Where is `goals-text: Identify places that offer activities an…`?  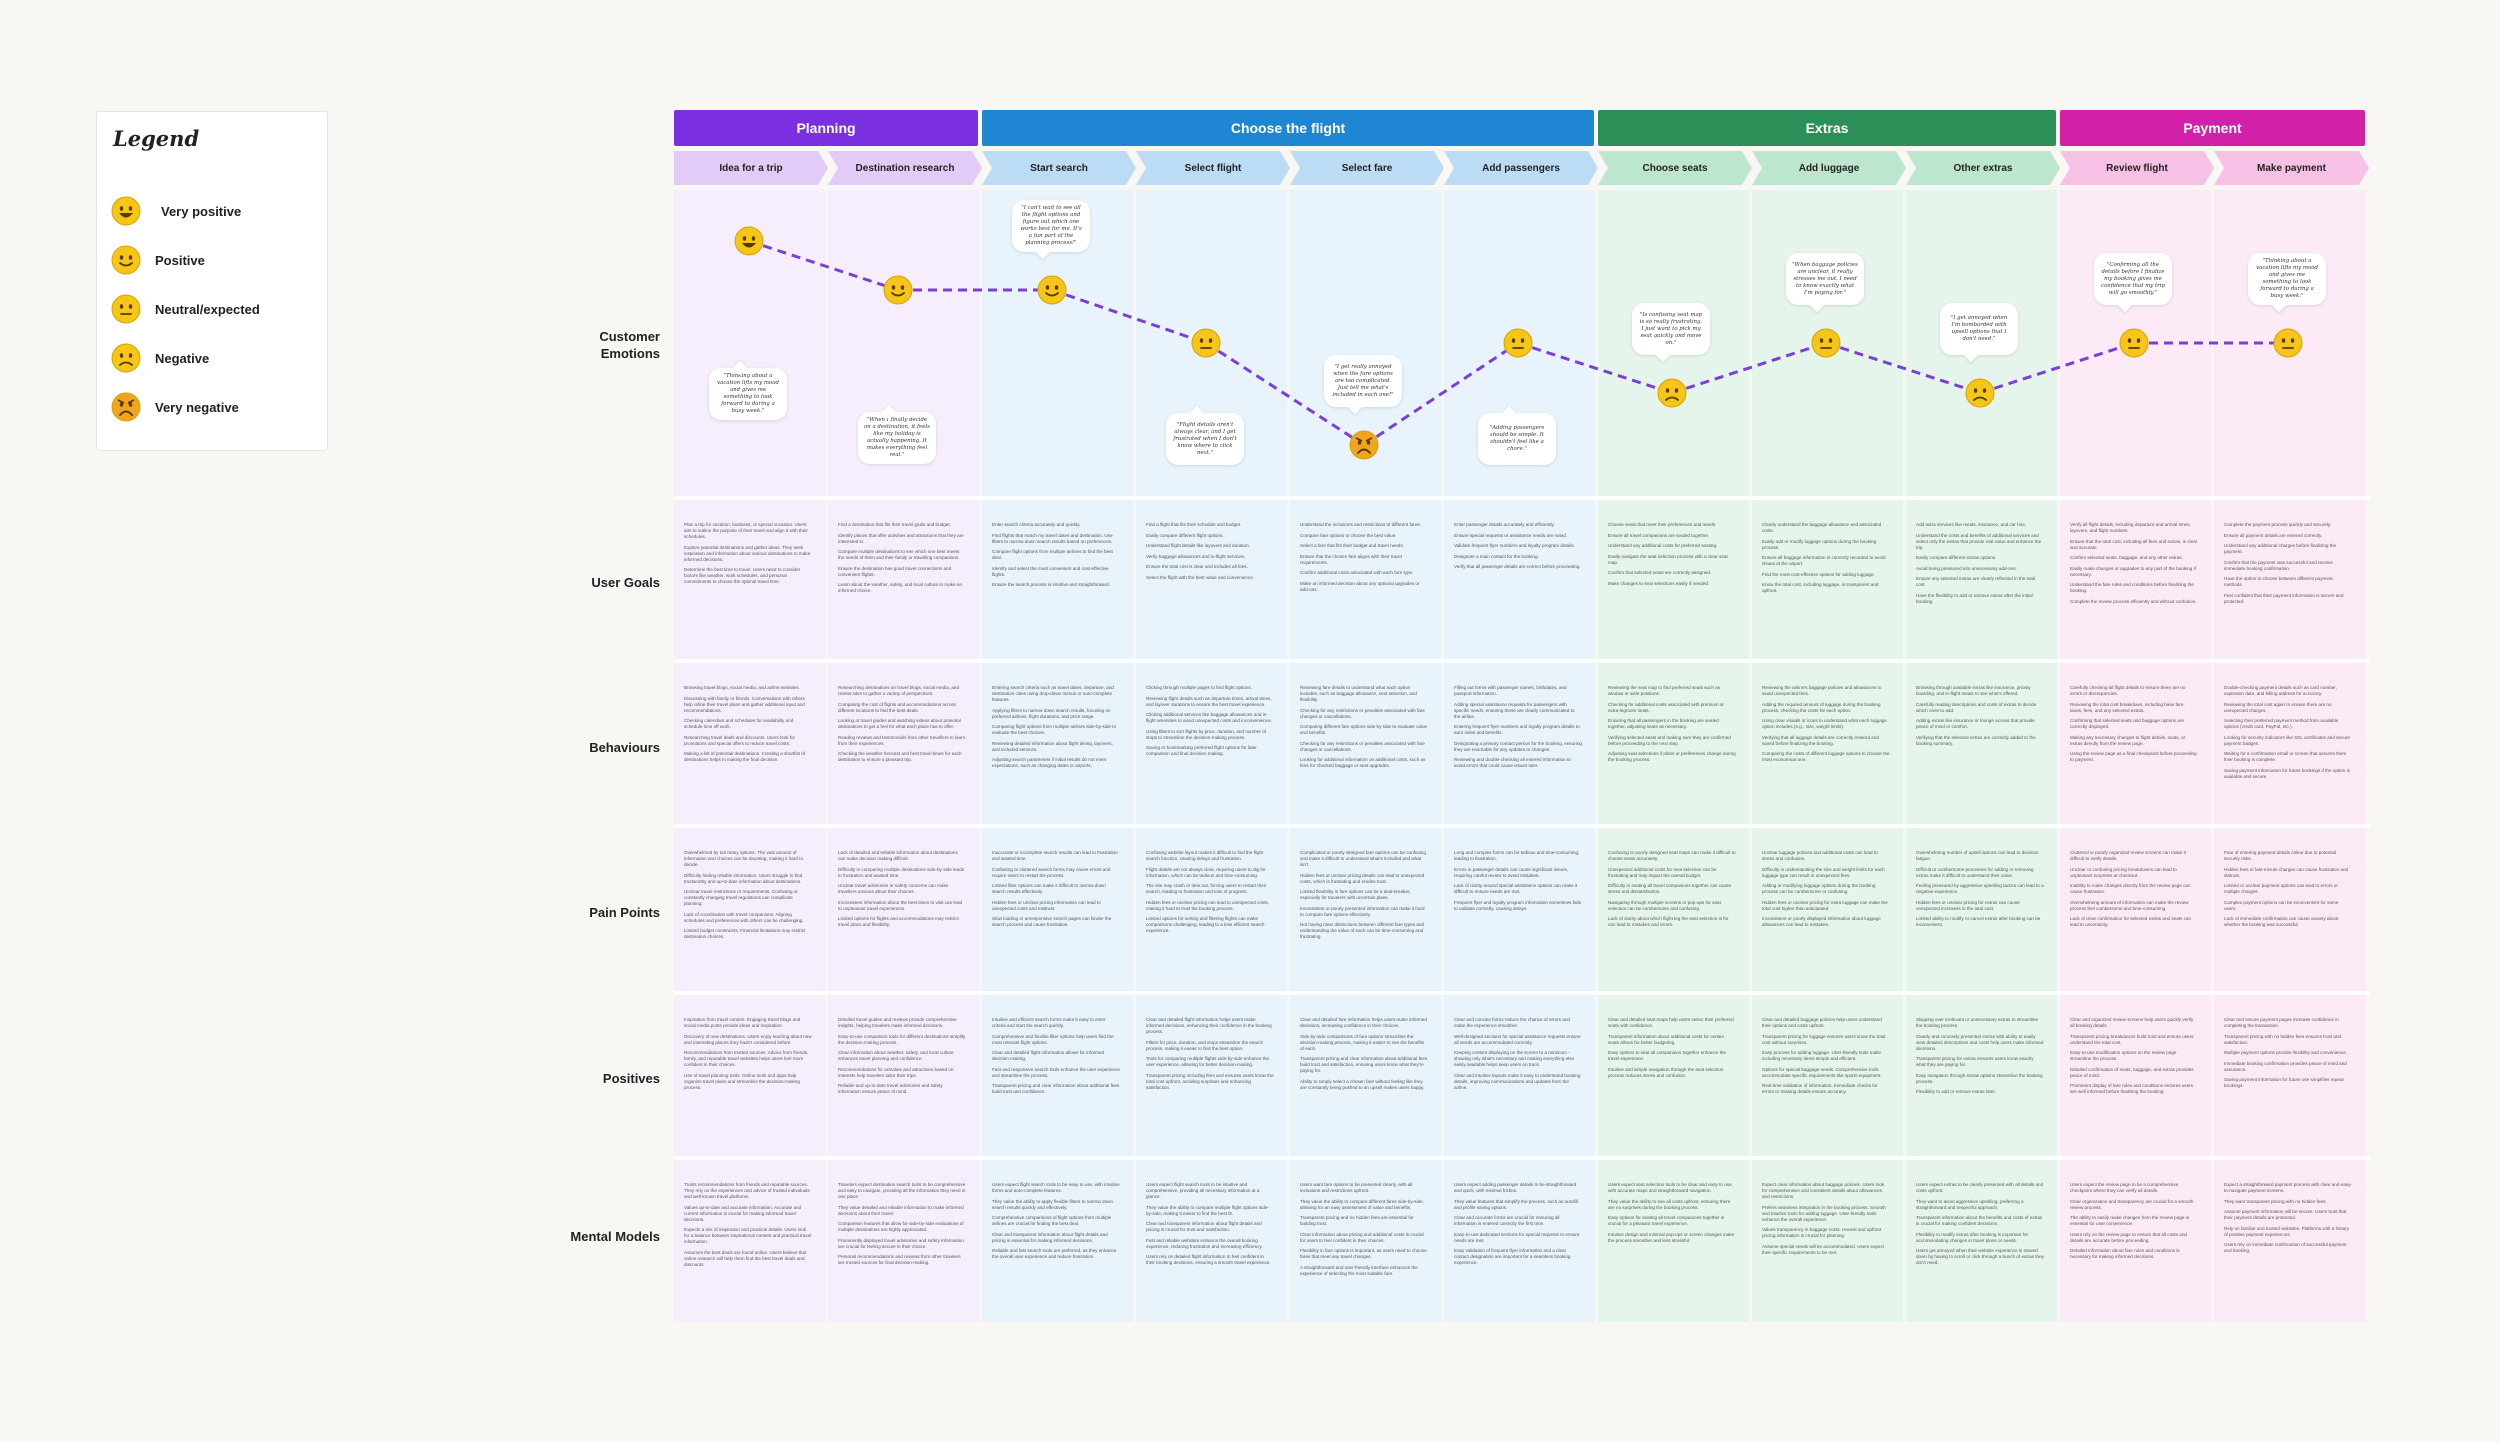
goals-text: Identify places that offer activities an… is located at coordinates (901, 538).